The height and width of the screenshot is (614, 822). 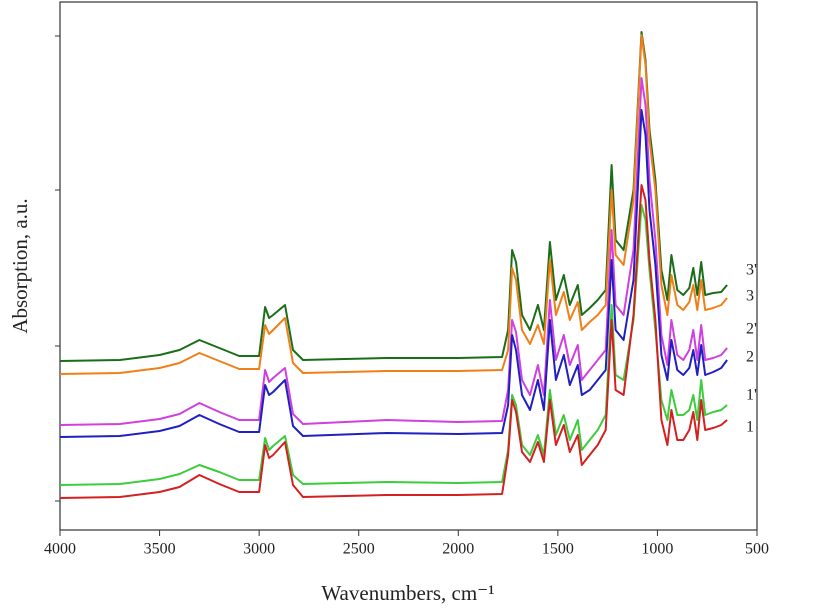 What do you see at coordinates (160, 549) in the screenshot?
I see `x-tick-label: 3500` at bounding box center [160, 549].